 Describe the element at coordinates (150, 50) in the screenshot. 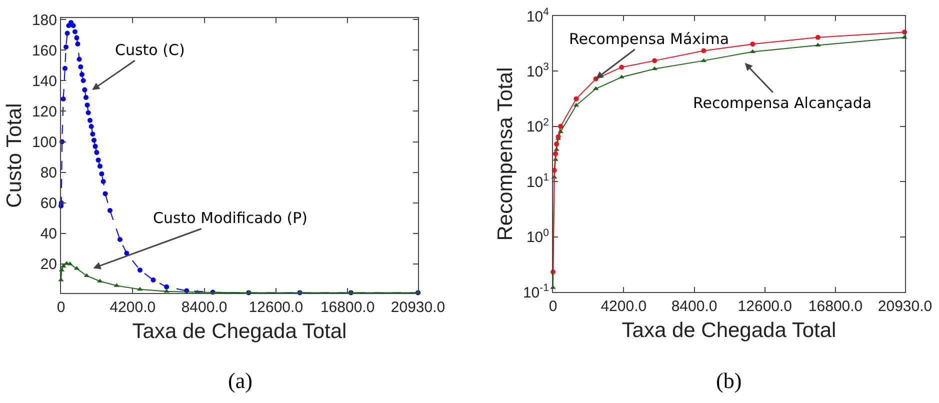

I see `annotation: Custo (C)` at that location.